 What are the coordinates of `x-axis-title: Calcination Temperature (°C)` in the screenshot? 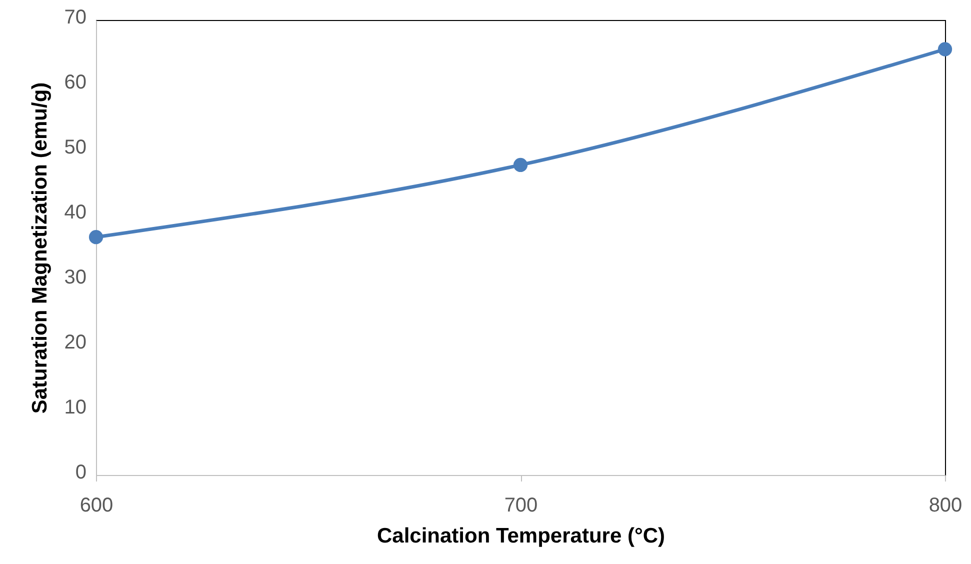 It's located at (521, 536).